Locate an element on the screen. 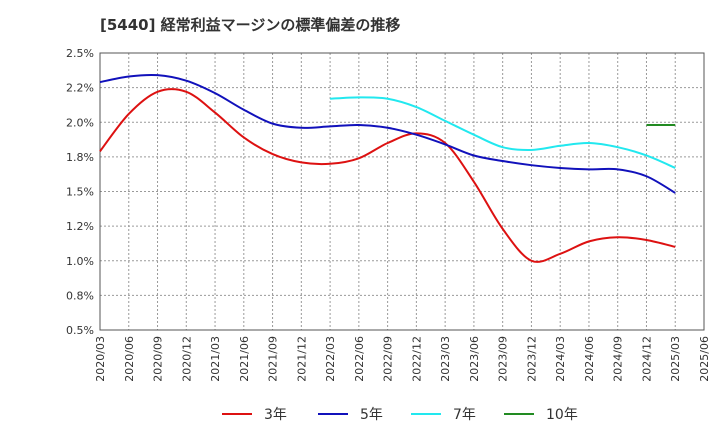  x-tick-label: 2022/09 is located at coordinates (388, 359).